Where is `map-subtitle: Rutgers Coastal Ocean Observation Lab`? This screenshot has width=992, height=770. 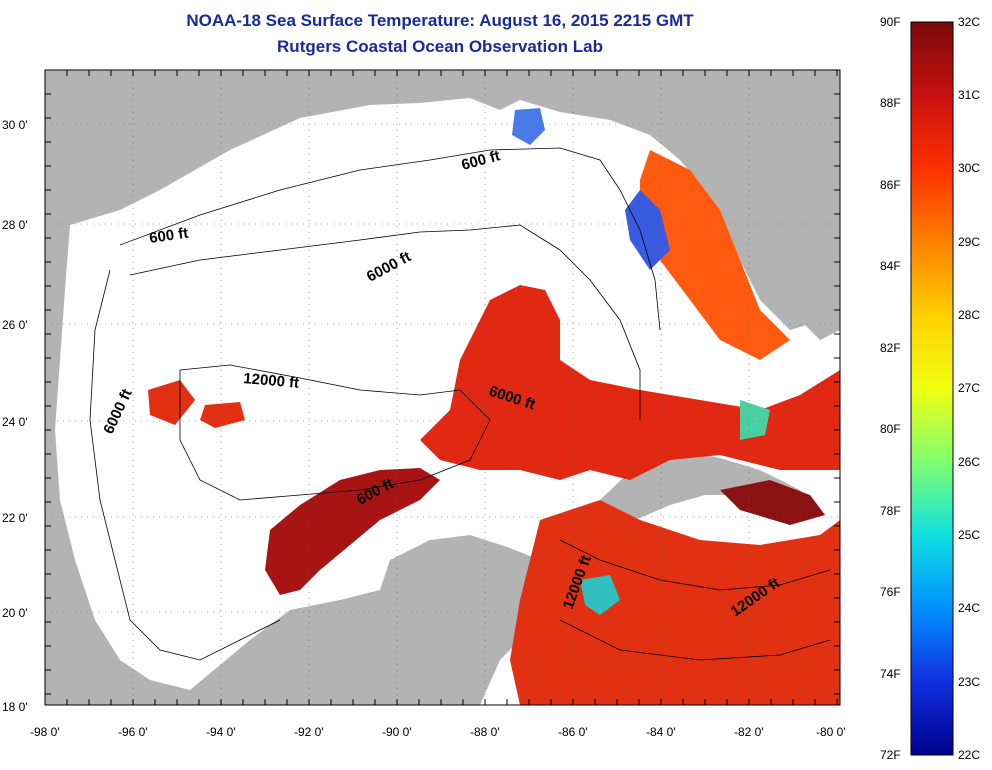
map-subtitle: Rutgers Coastal Ocean Observation Lab is located at coordinates (440, 46).